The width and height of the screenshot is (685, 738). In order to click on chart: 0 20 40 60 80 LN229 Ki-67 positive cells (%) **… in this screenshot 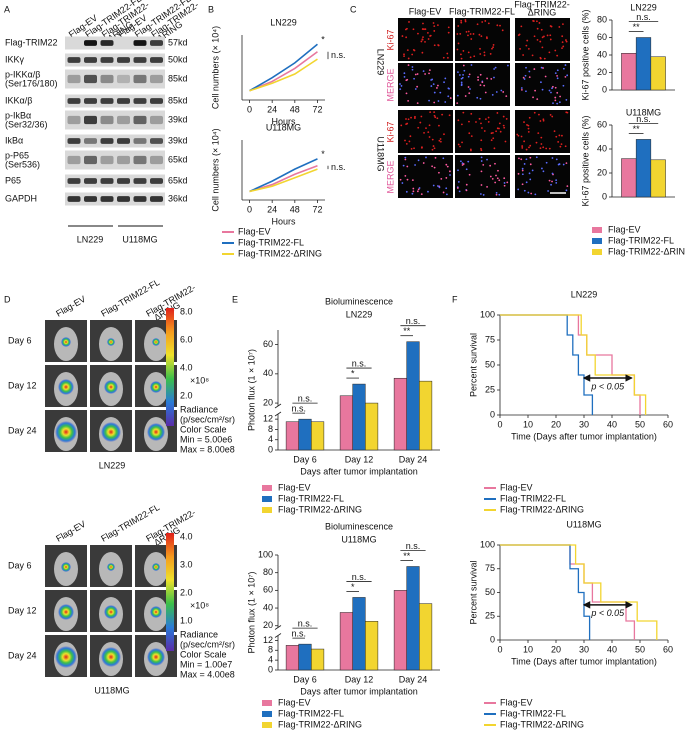, I will do `click(627, 51)`.